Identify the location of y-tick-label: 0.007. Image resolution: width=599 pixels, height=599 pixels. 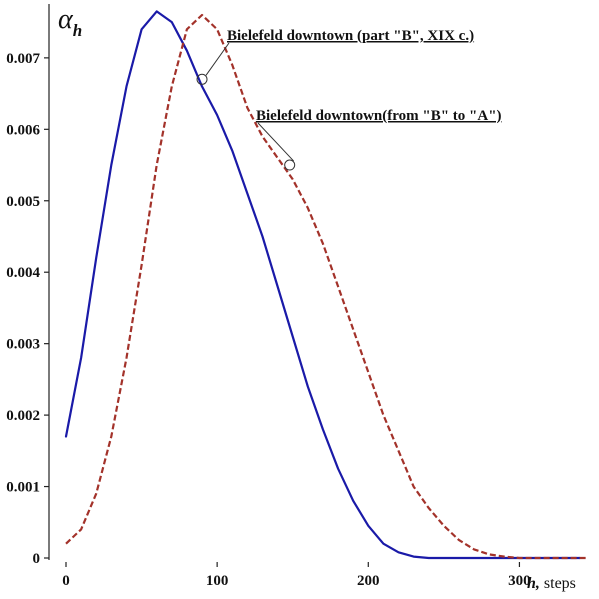
(23, 59).